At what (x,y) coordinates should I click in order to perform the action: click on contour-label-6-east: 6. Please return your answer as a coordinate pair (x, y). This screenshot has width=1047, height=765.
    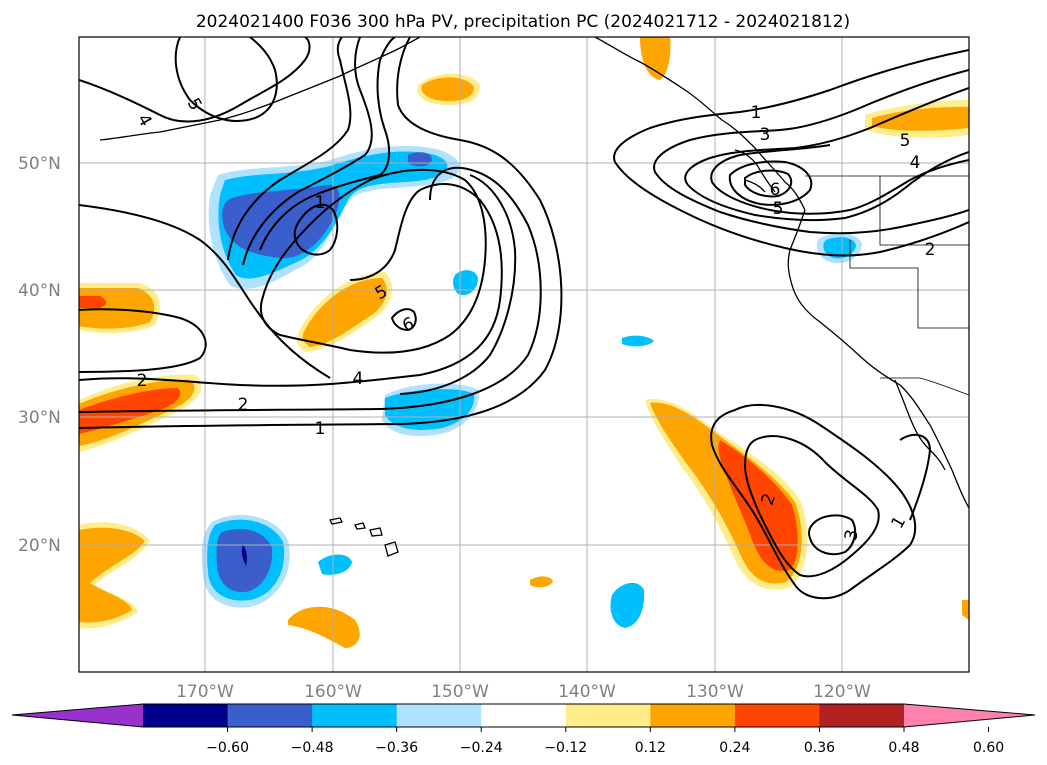
    Looking at the image, I should click on (775, 190).